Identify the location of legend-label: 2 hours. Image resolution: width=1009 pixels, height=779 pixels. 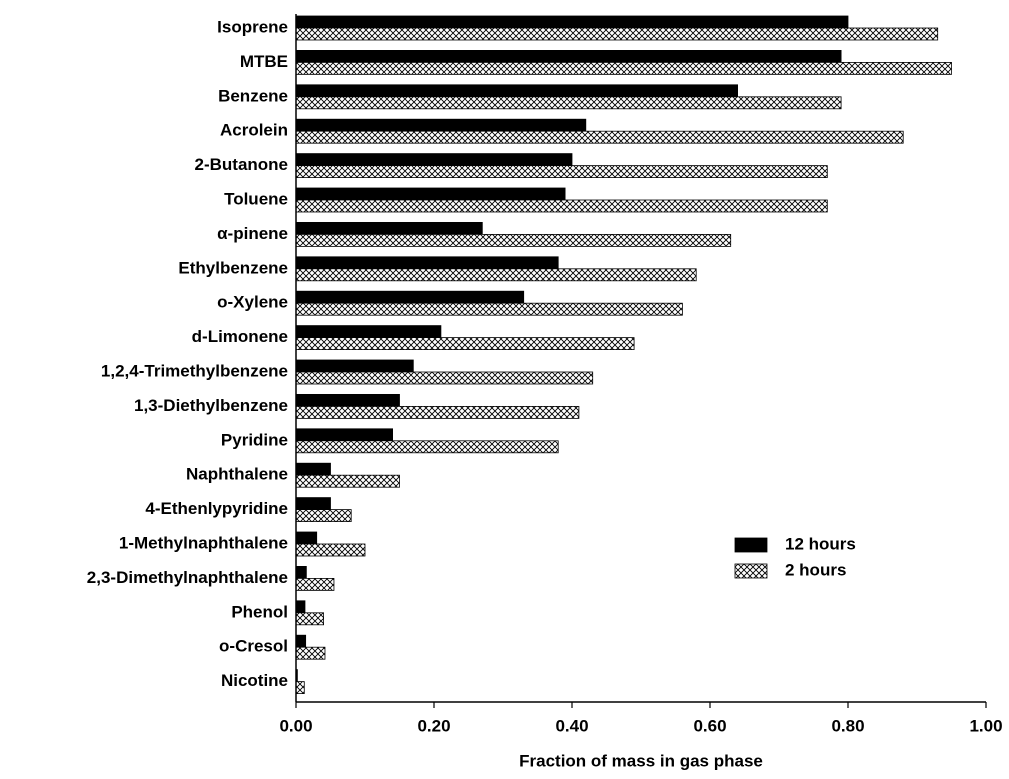
(815, 569).